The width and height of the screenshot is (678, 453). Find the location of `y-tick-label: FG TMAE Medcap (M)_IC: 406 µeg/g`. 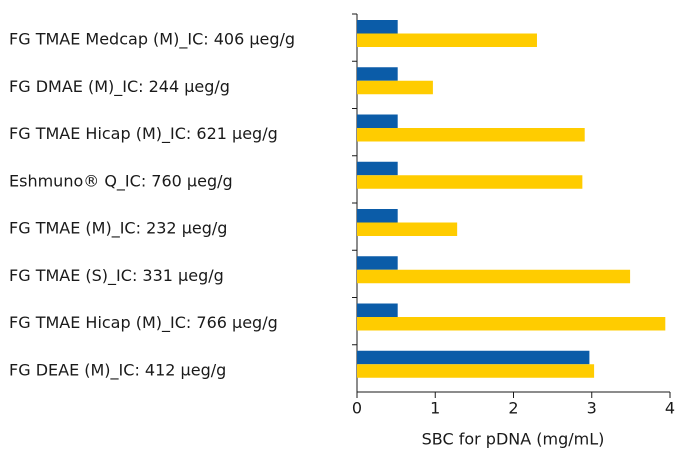

y-tick-label: FG TMAE Medcap (M)_IC: 406 µeg/g is located at coordinates (152, 40).